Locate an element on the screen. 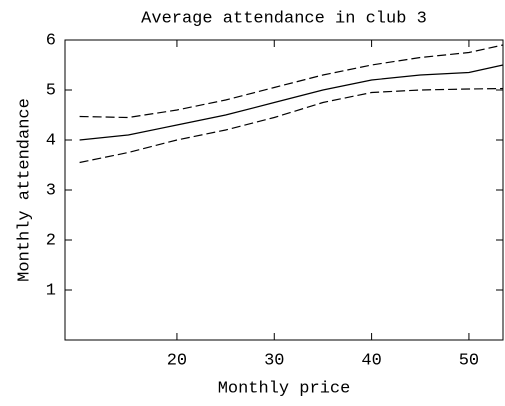  y-axis-label: Monthly attendance is located at coordinates (24, 190).